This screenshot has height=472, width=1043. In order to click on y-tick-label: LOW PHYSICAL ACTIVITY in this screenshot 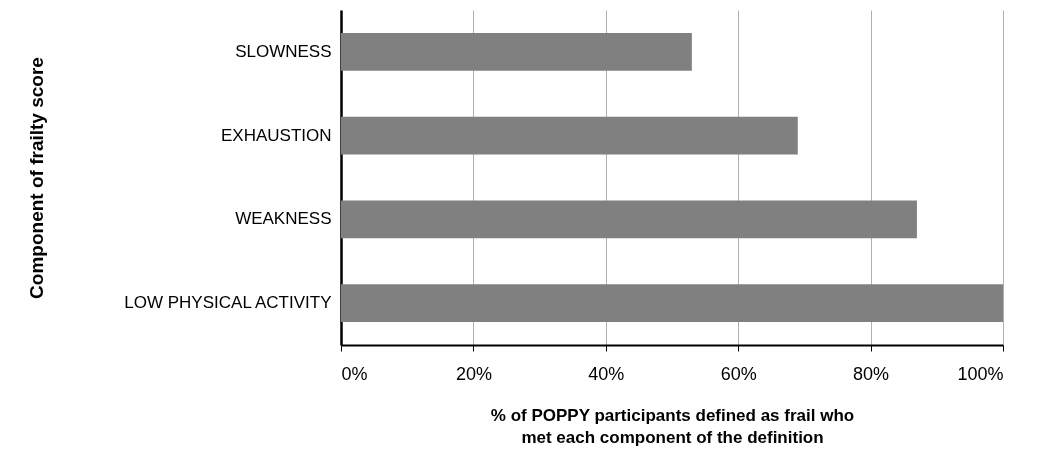, I will do `click(228, 303)`.